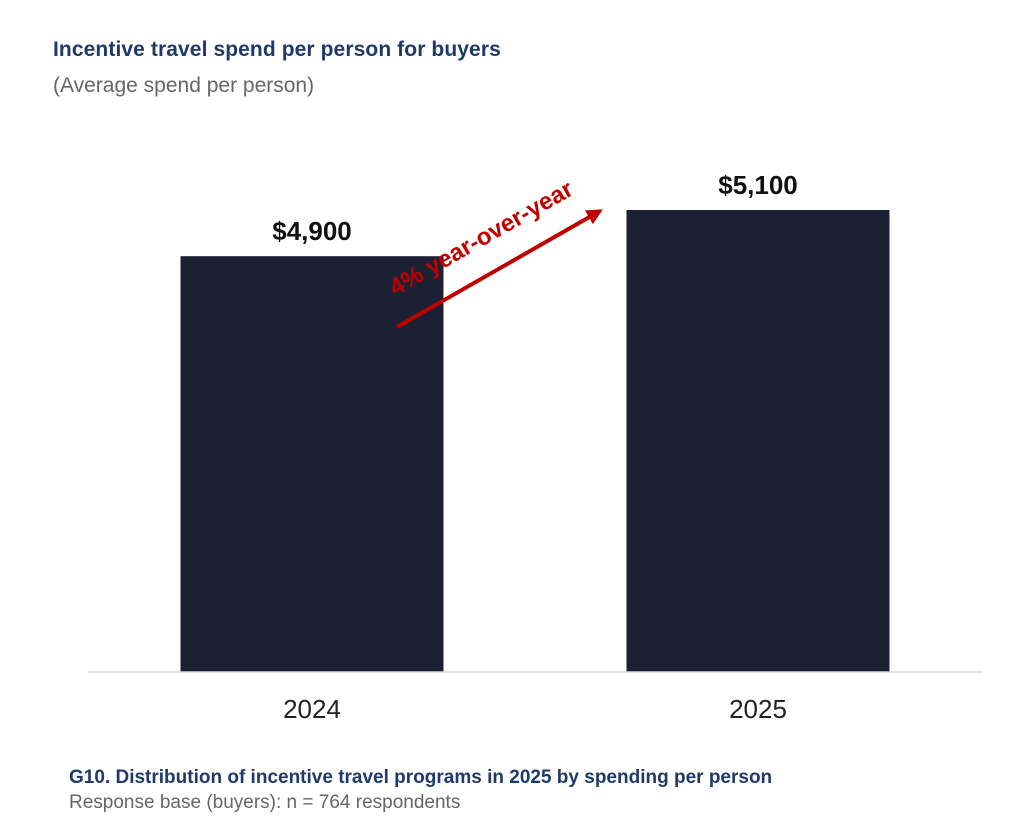  I want to click on bar-2024, so click(312, 464).